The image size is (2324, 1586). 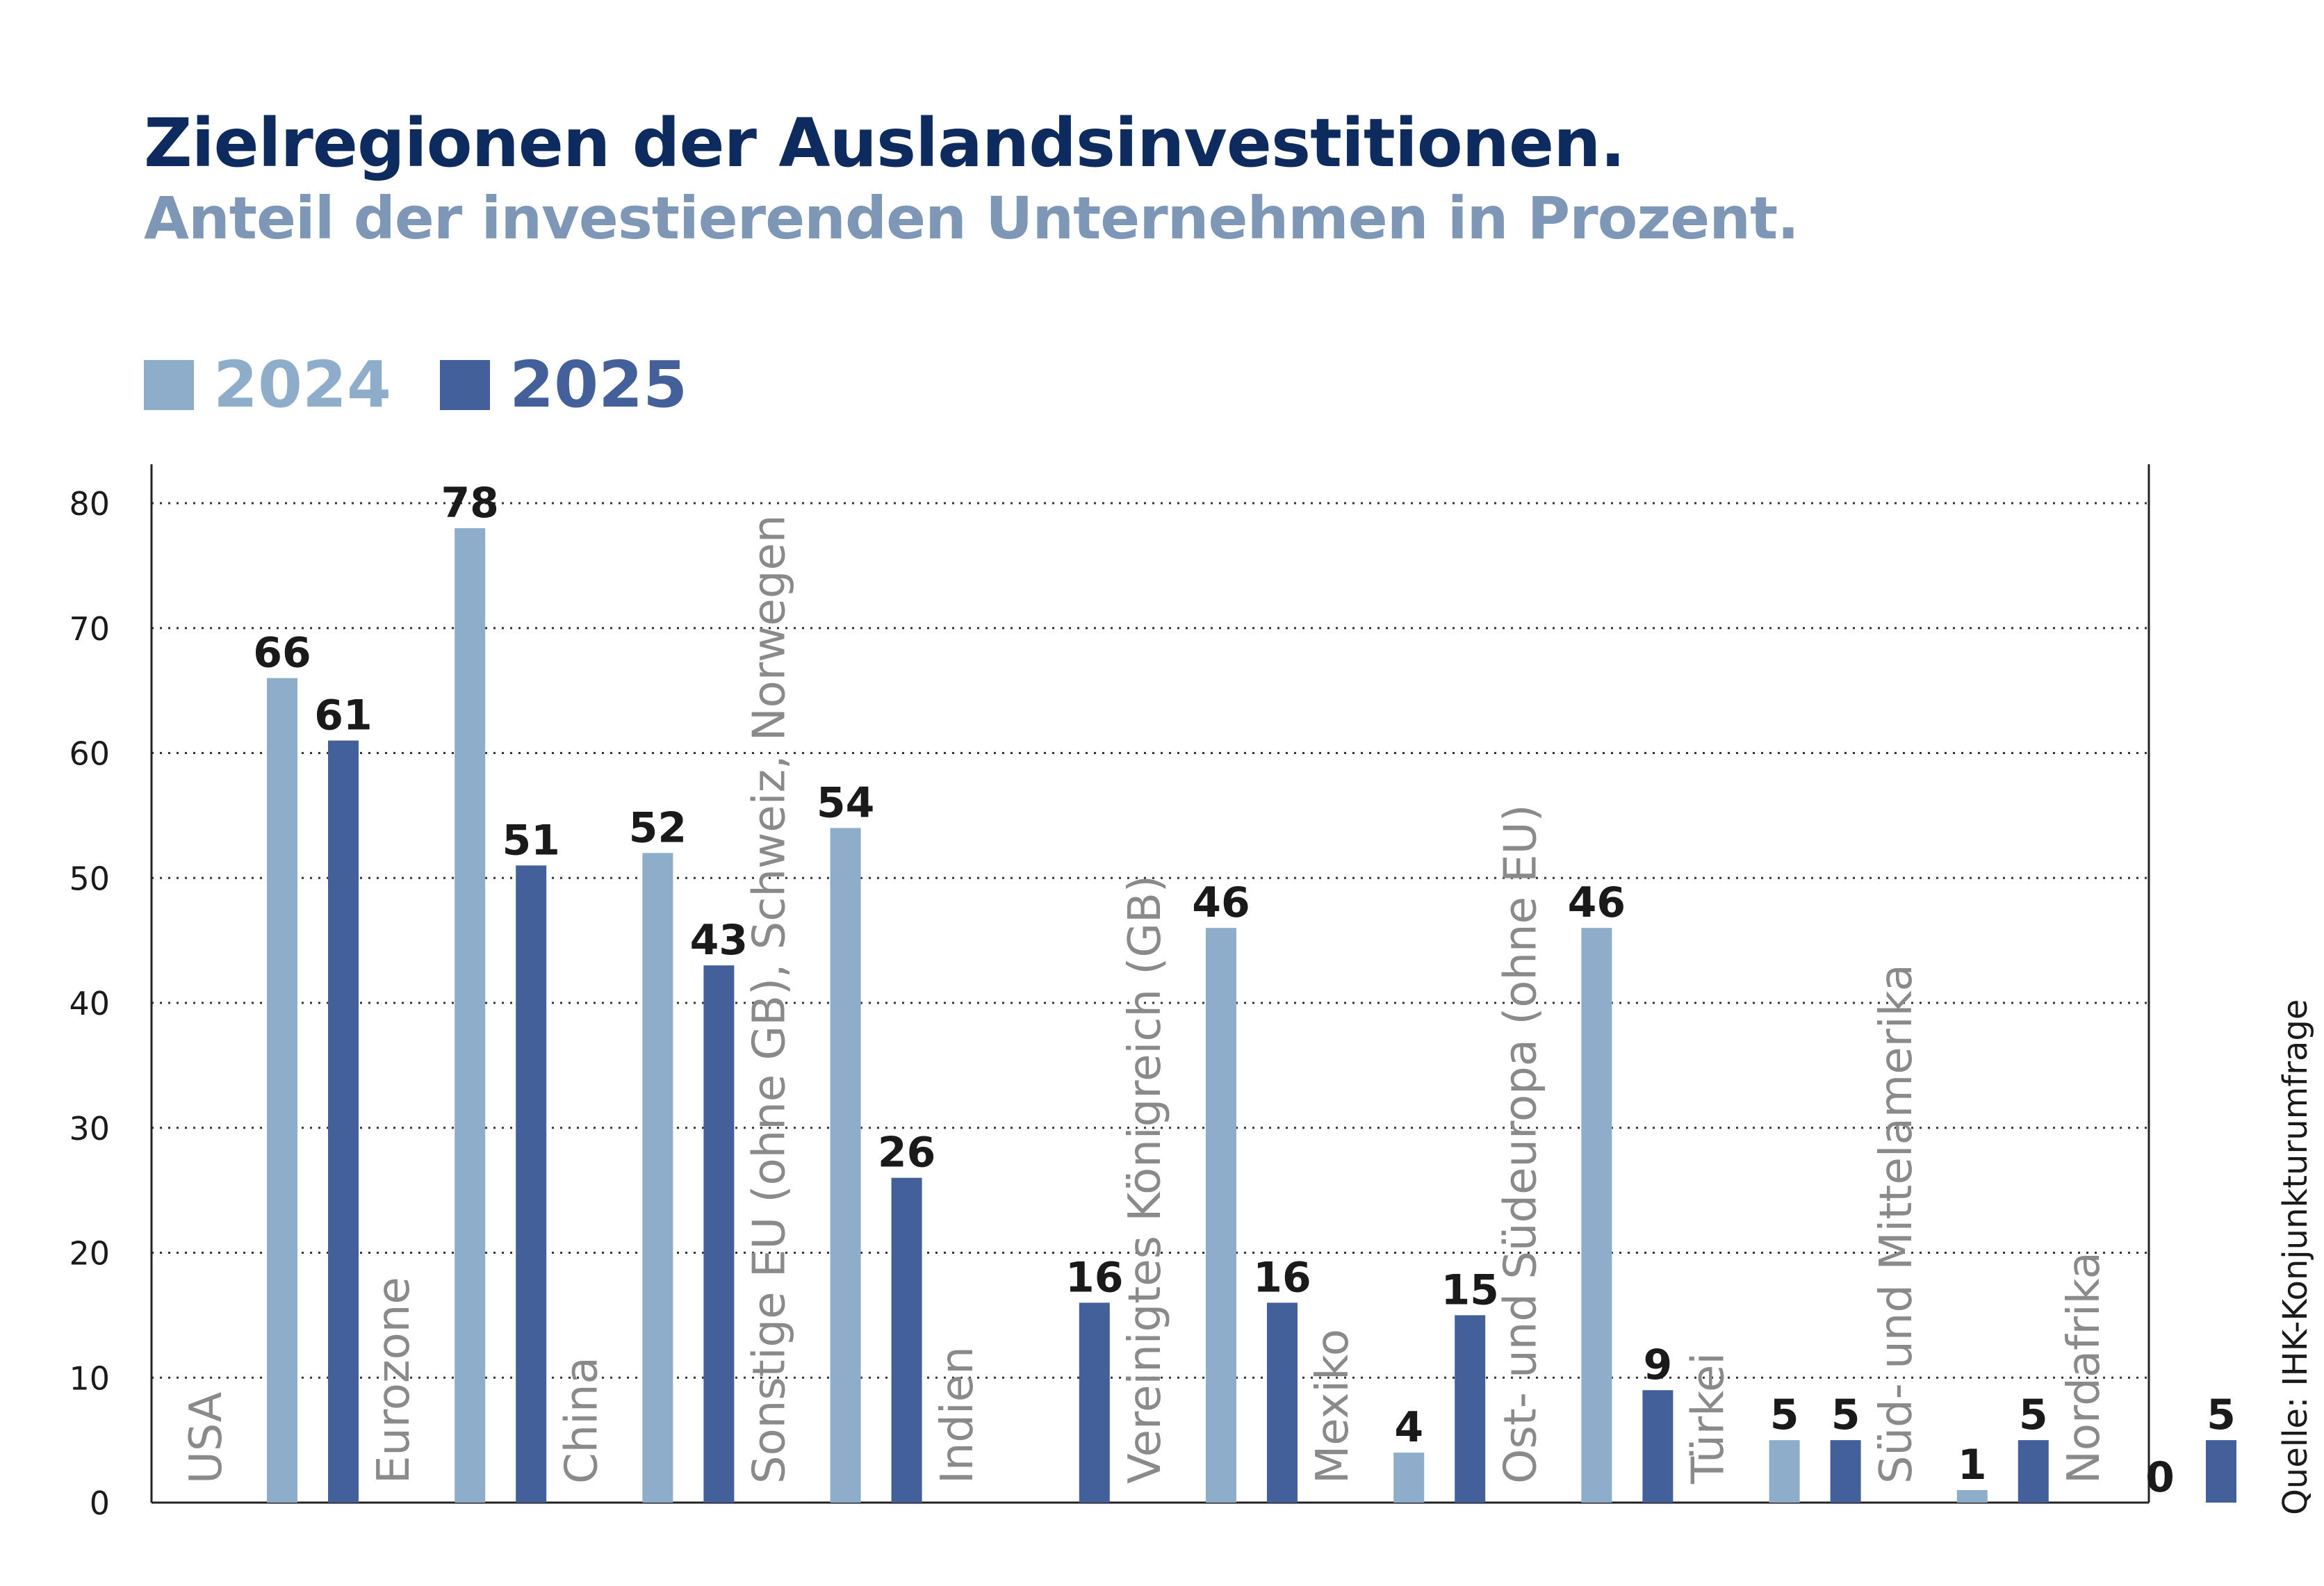 What do you see at coordinates (89, 1003) in the screenshot?
I see `y-tick-label: 40` at bounding box center [89, 1003].